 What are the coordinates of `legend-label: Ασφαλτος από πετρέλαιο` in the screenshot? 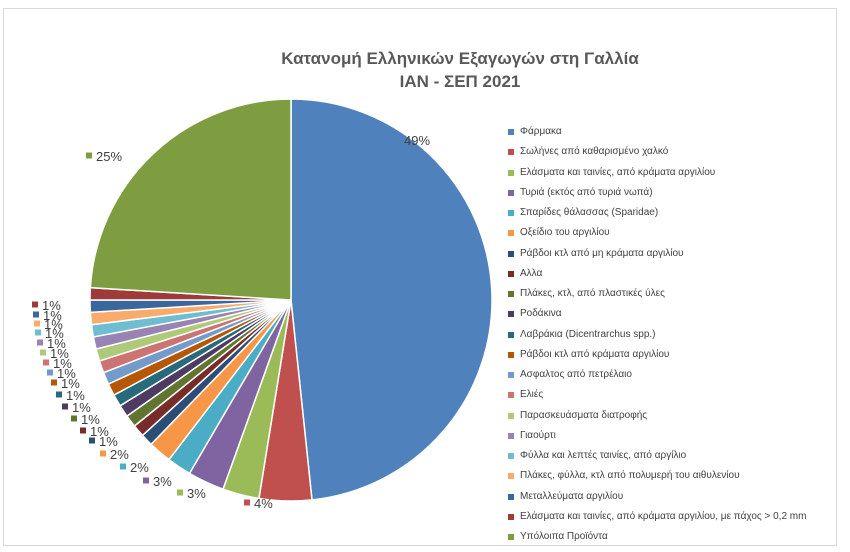 It's located at (576, 374).